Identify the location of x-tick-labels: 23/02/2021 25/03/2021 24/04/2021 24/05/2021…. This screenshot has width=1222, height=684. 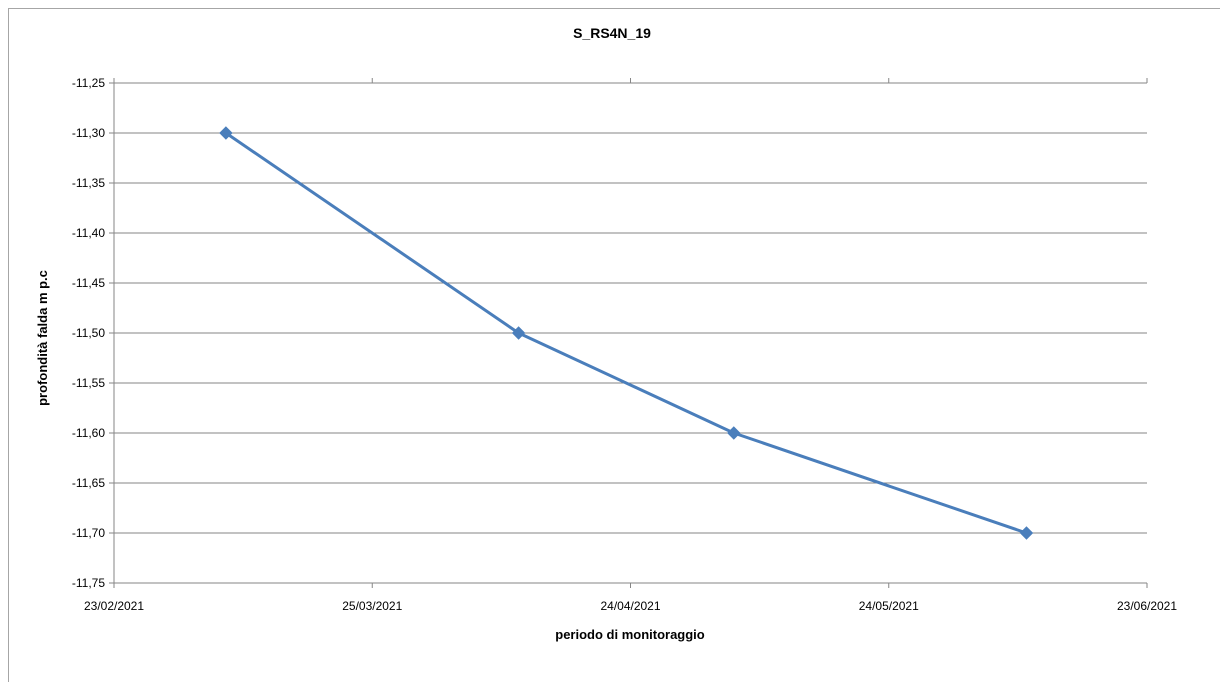
(630, 606).